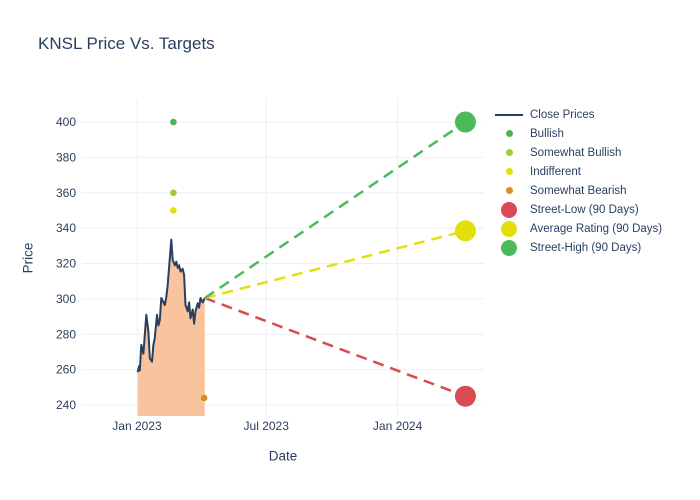 This screenshot has height=500, width=700. I want to click on close-prices-fill, so click(171, 327).